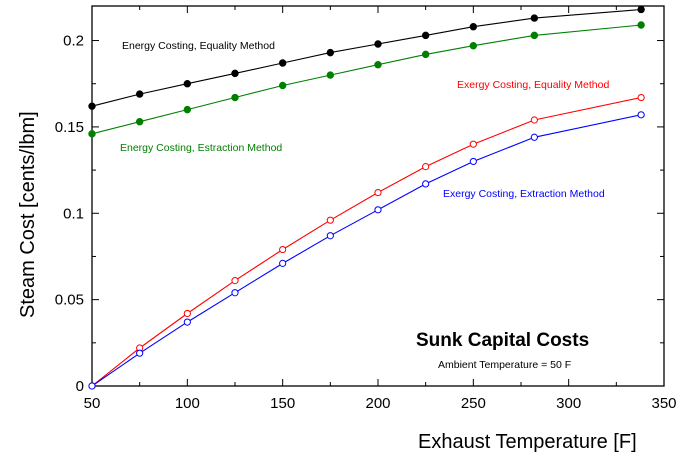 The image size is (680, 458). I want to click on series-label-energy-equality: Energy Costing, Equality Method, so click(198, 46).